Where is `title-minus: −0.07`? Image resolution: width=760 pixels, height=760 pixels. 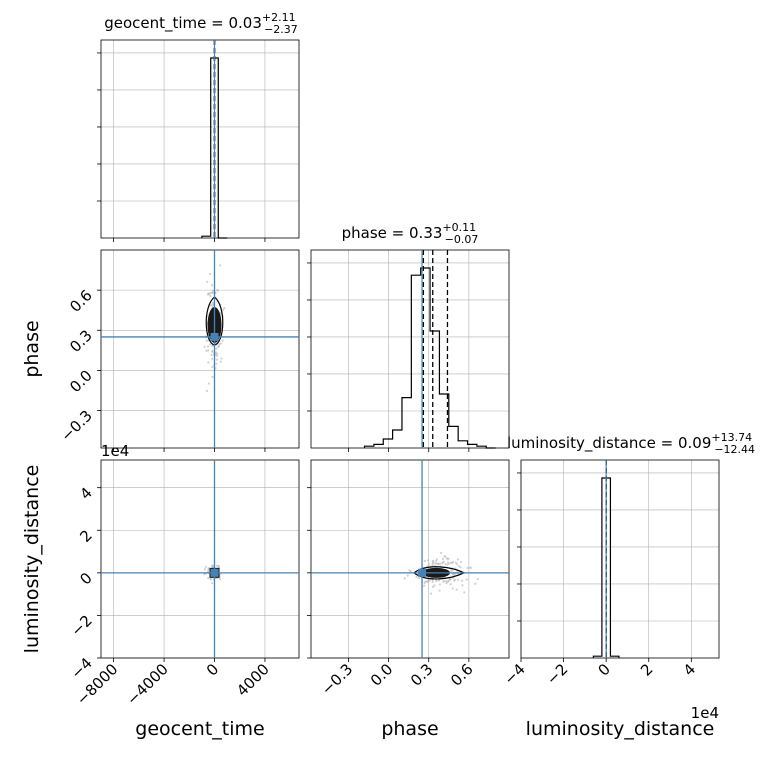 title-minus: −0.07 is located at coordinates (462, 239).